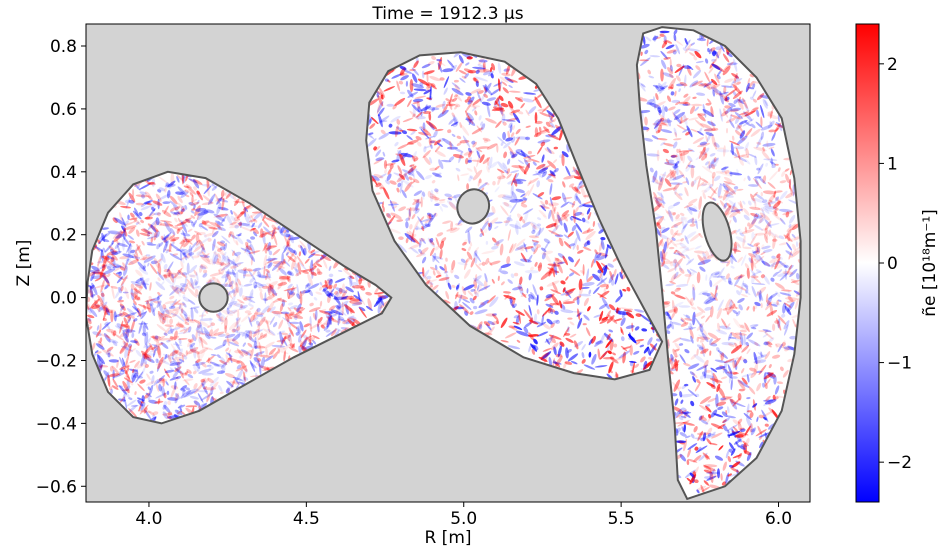 The image size is (950, 548). I want to click on x-tick-label: 5.5, so click(621, 519).